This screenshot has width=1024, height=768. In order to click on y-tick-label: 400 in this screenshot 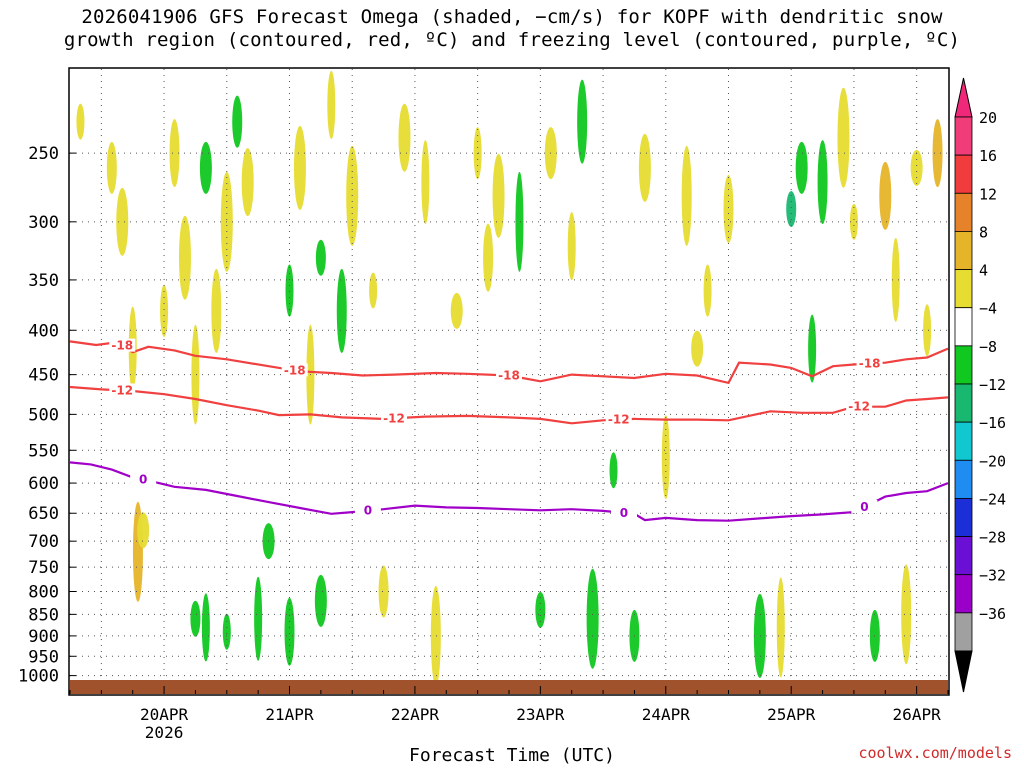, I will do `click(43, 331)`.